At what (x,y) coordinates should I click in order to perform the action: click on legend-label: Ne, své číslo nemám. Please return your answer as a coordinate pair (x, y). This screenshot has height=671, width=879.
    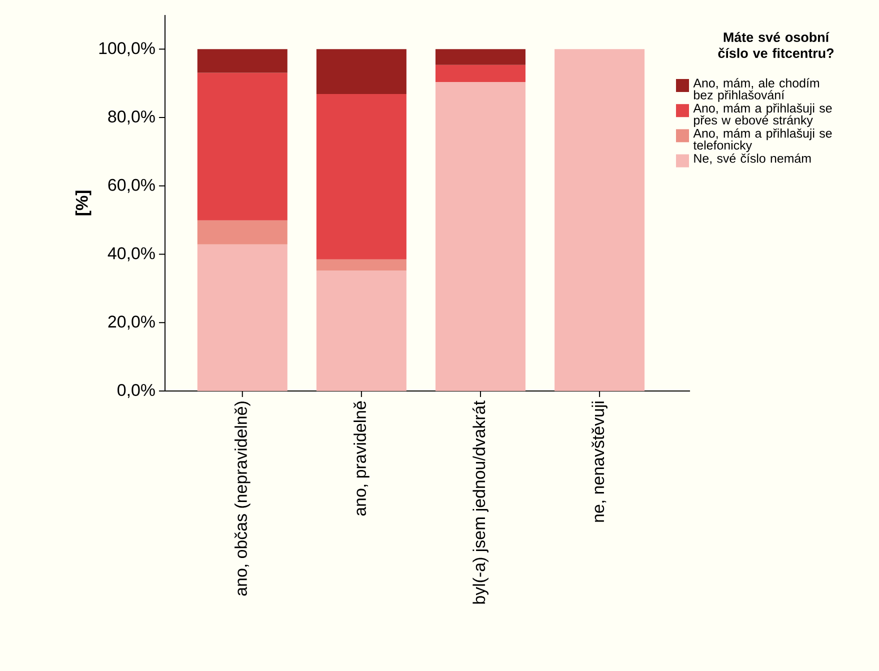
    Looking at the image, I should click on (752, 159).